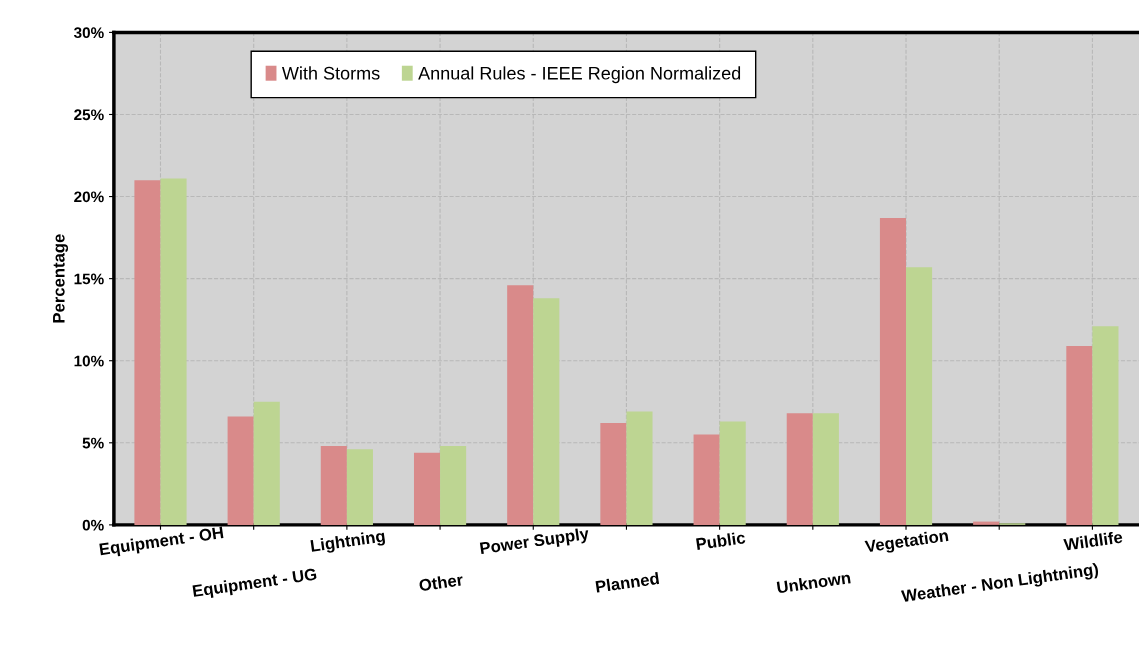 The width and height of the screenshot is (1139, 648). Describe the element at coordinates (906, 542) in the screenshot. I see `x-tick-label: Vegetation` at that location.